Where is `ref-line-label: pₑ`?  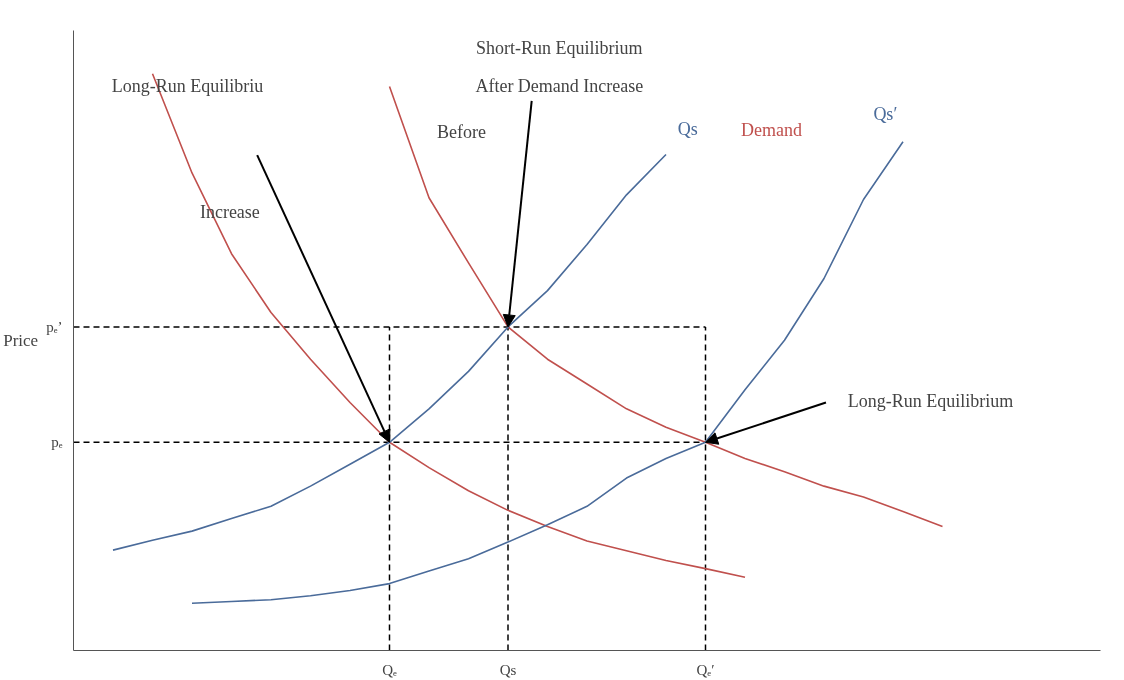
ref-line-label: pₑ is located at coordinates (57, 442).